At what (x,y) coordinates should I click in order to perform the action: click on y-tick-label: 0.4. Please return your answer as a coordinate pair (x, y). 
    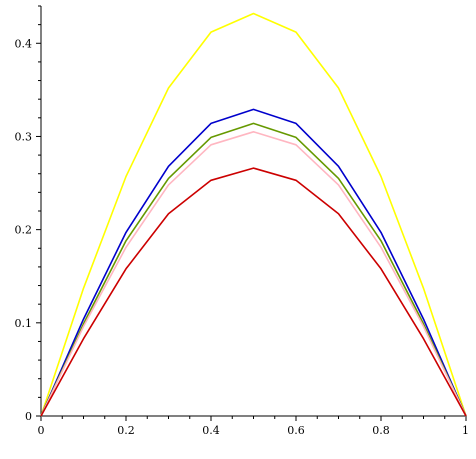
    Looking at the image, I should click on (24, 43).